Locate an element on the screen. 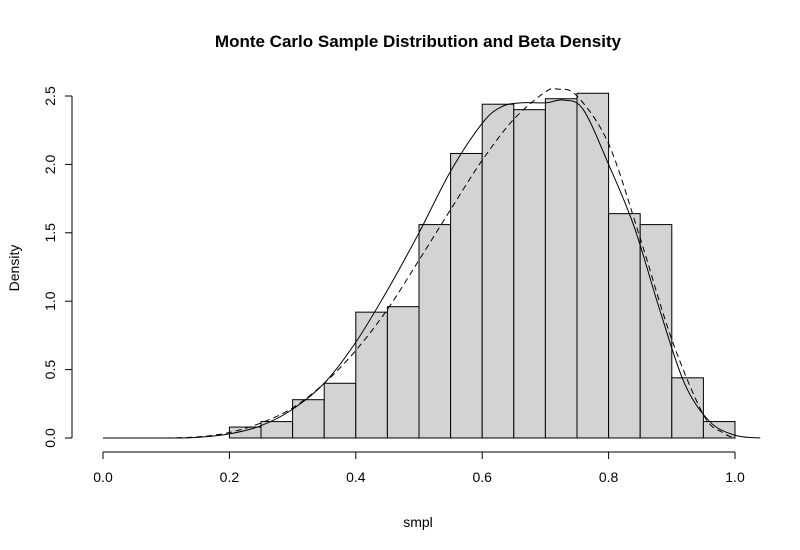  x-tick-label: 1.0 is located at coordinates (735, 477).